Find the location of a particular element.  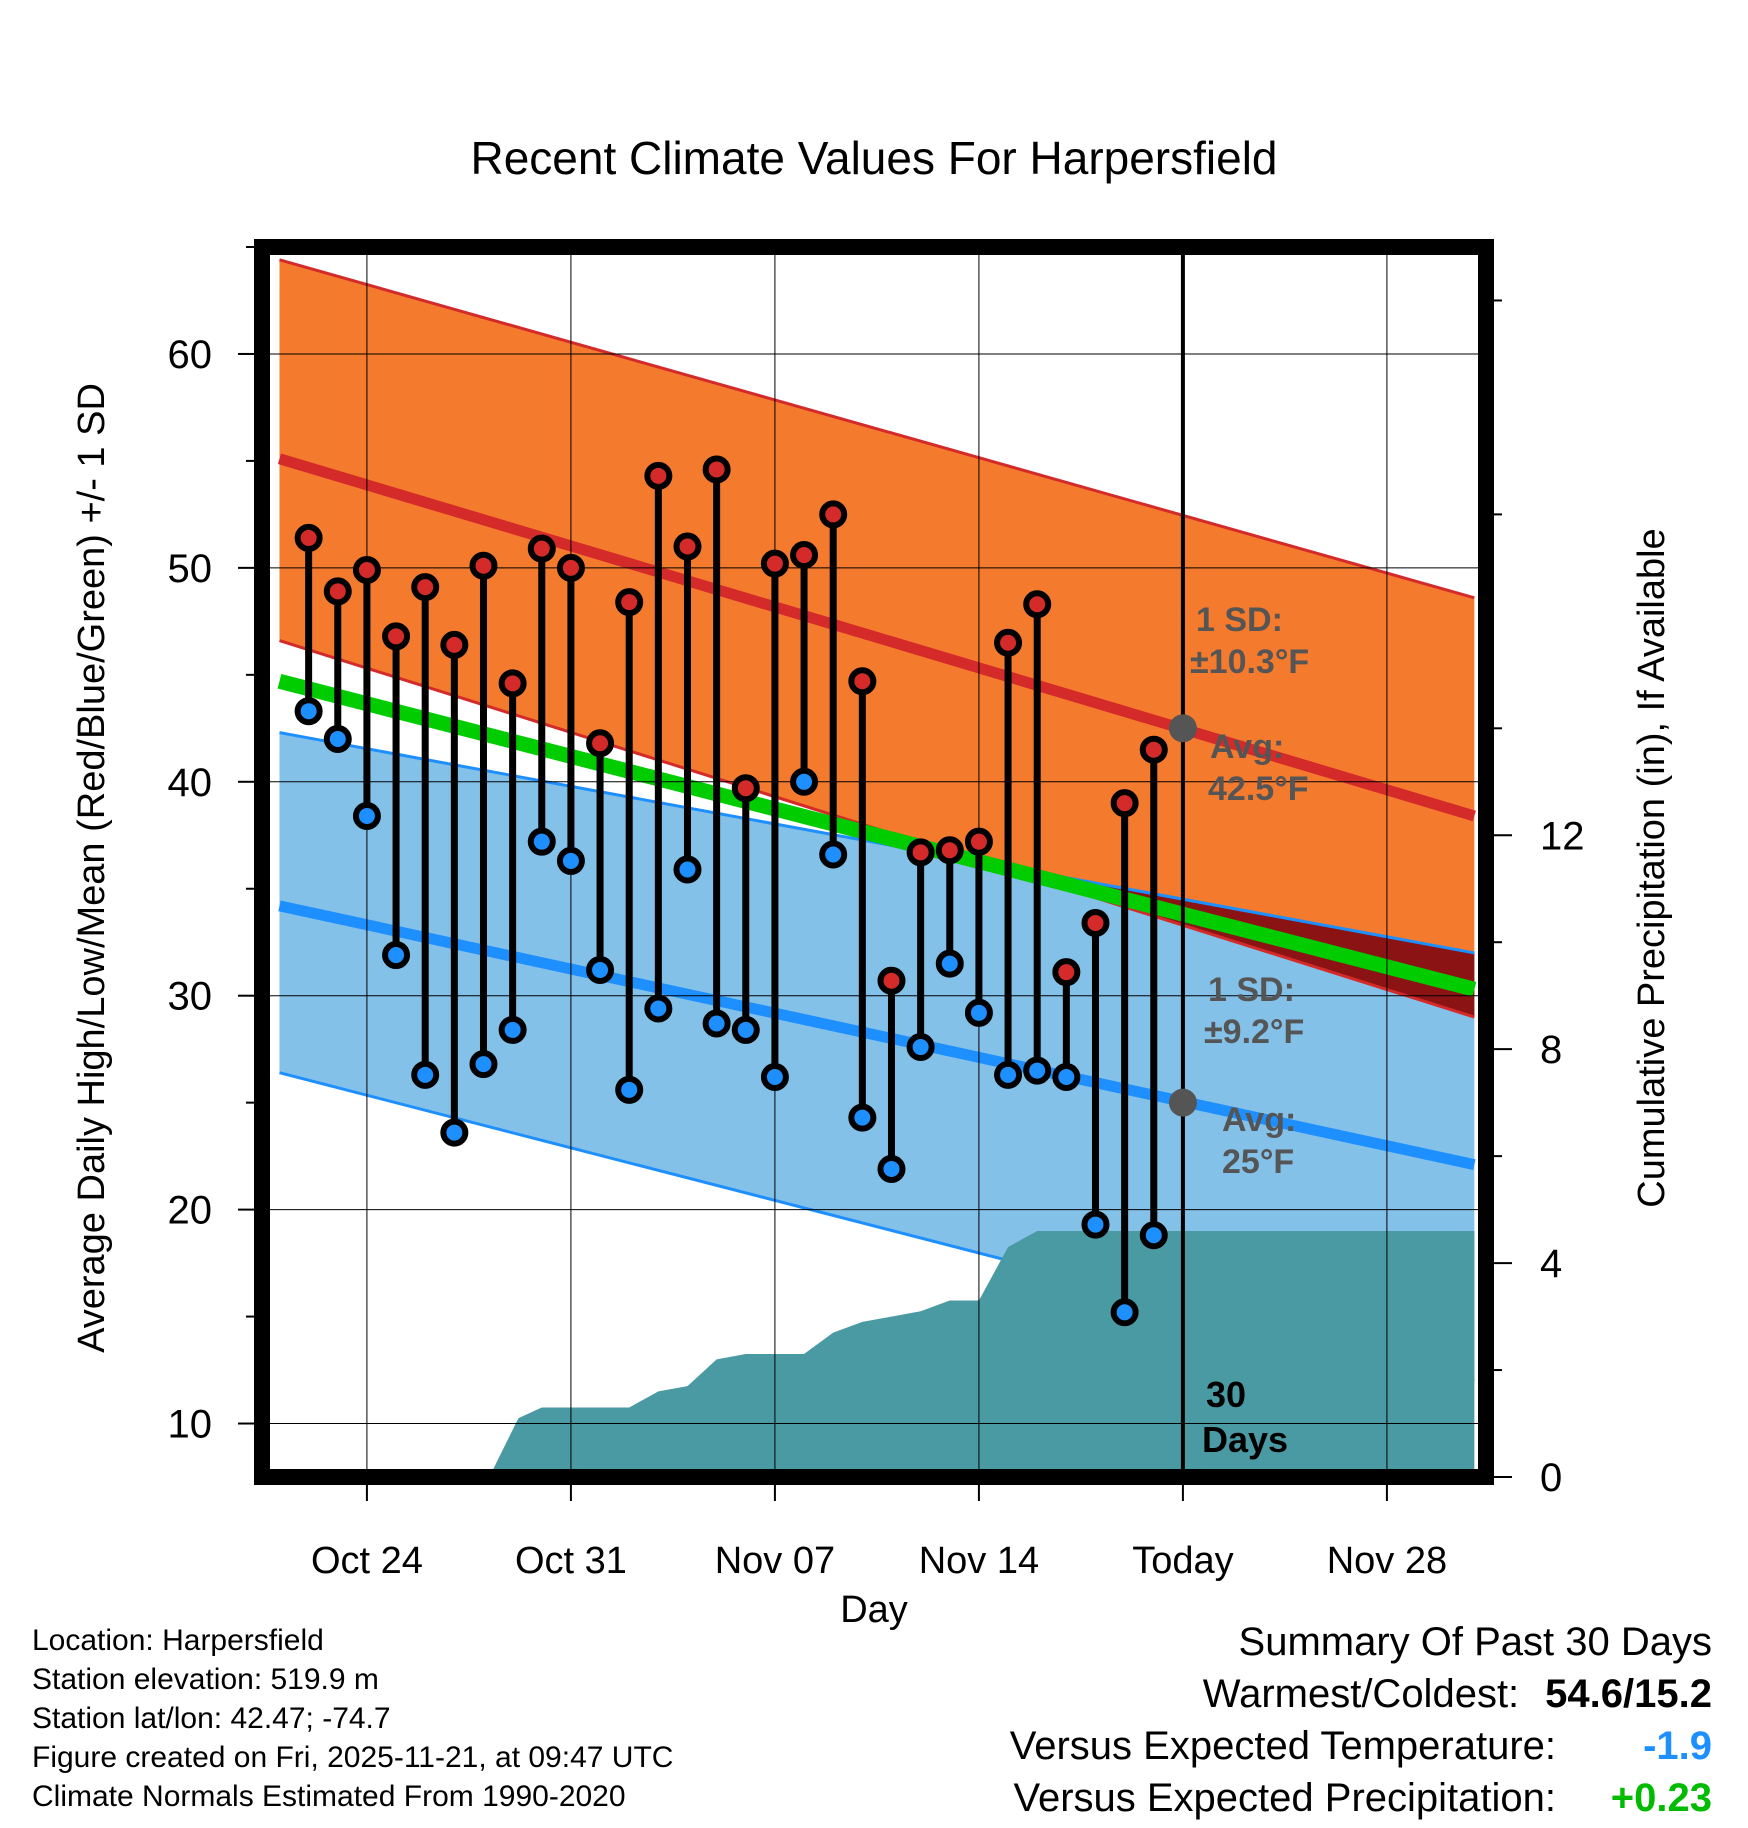

summary-warm-cold-label: Warmest/Coldest: is located at coordinates (1361, 1694).